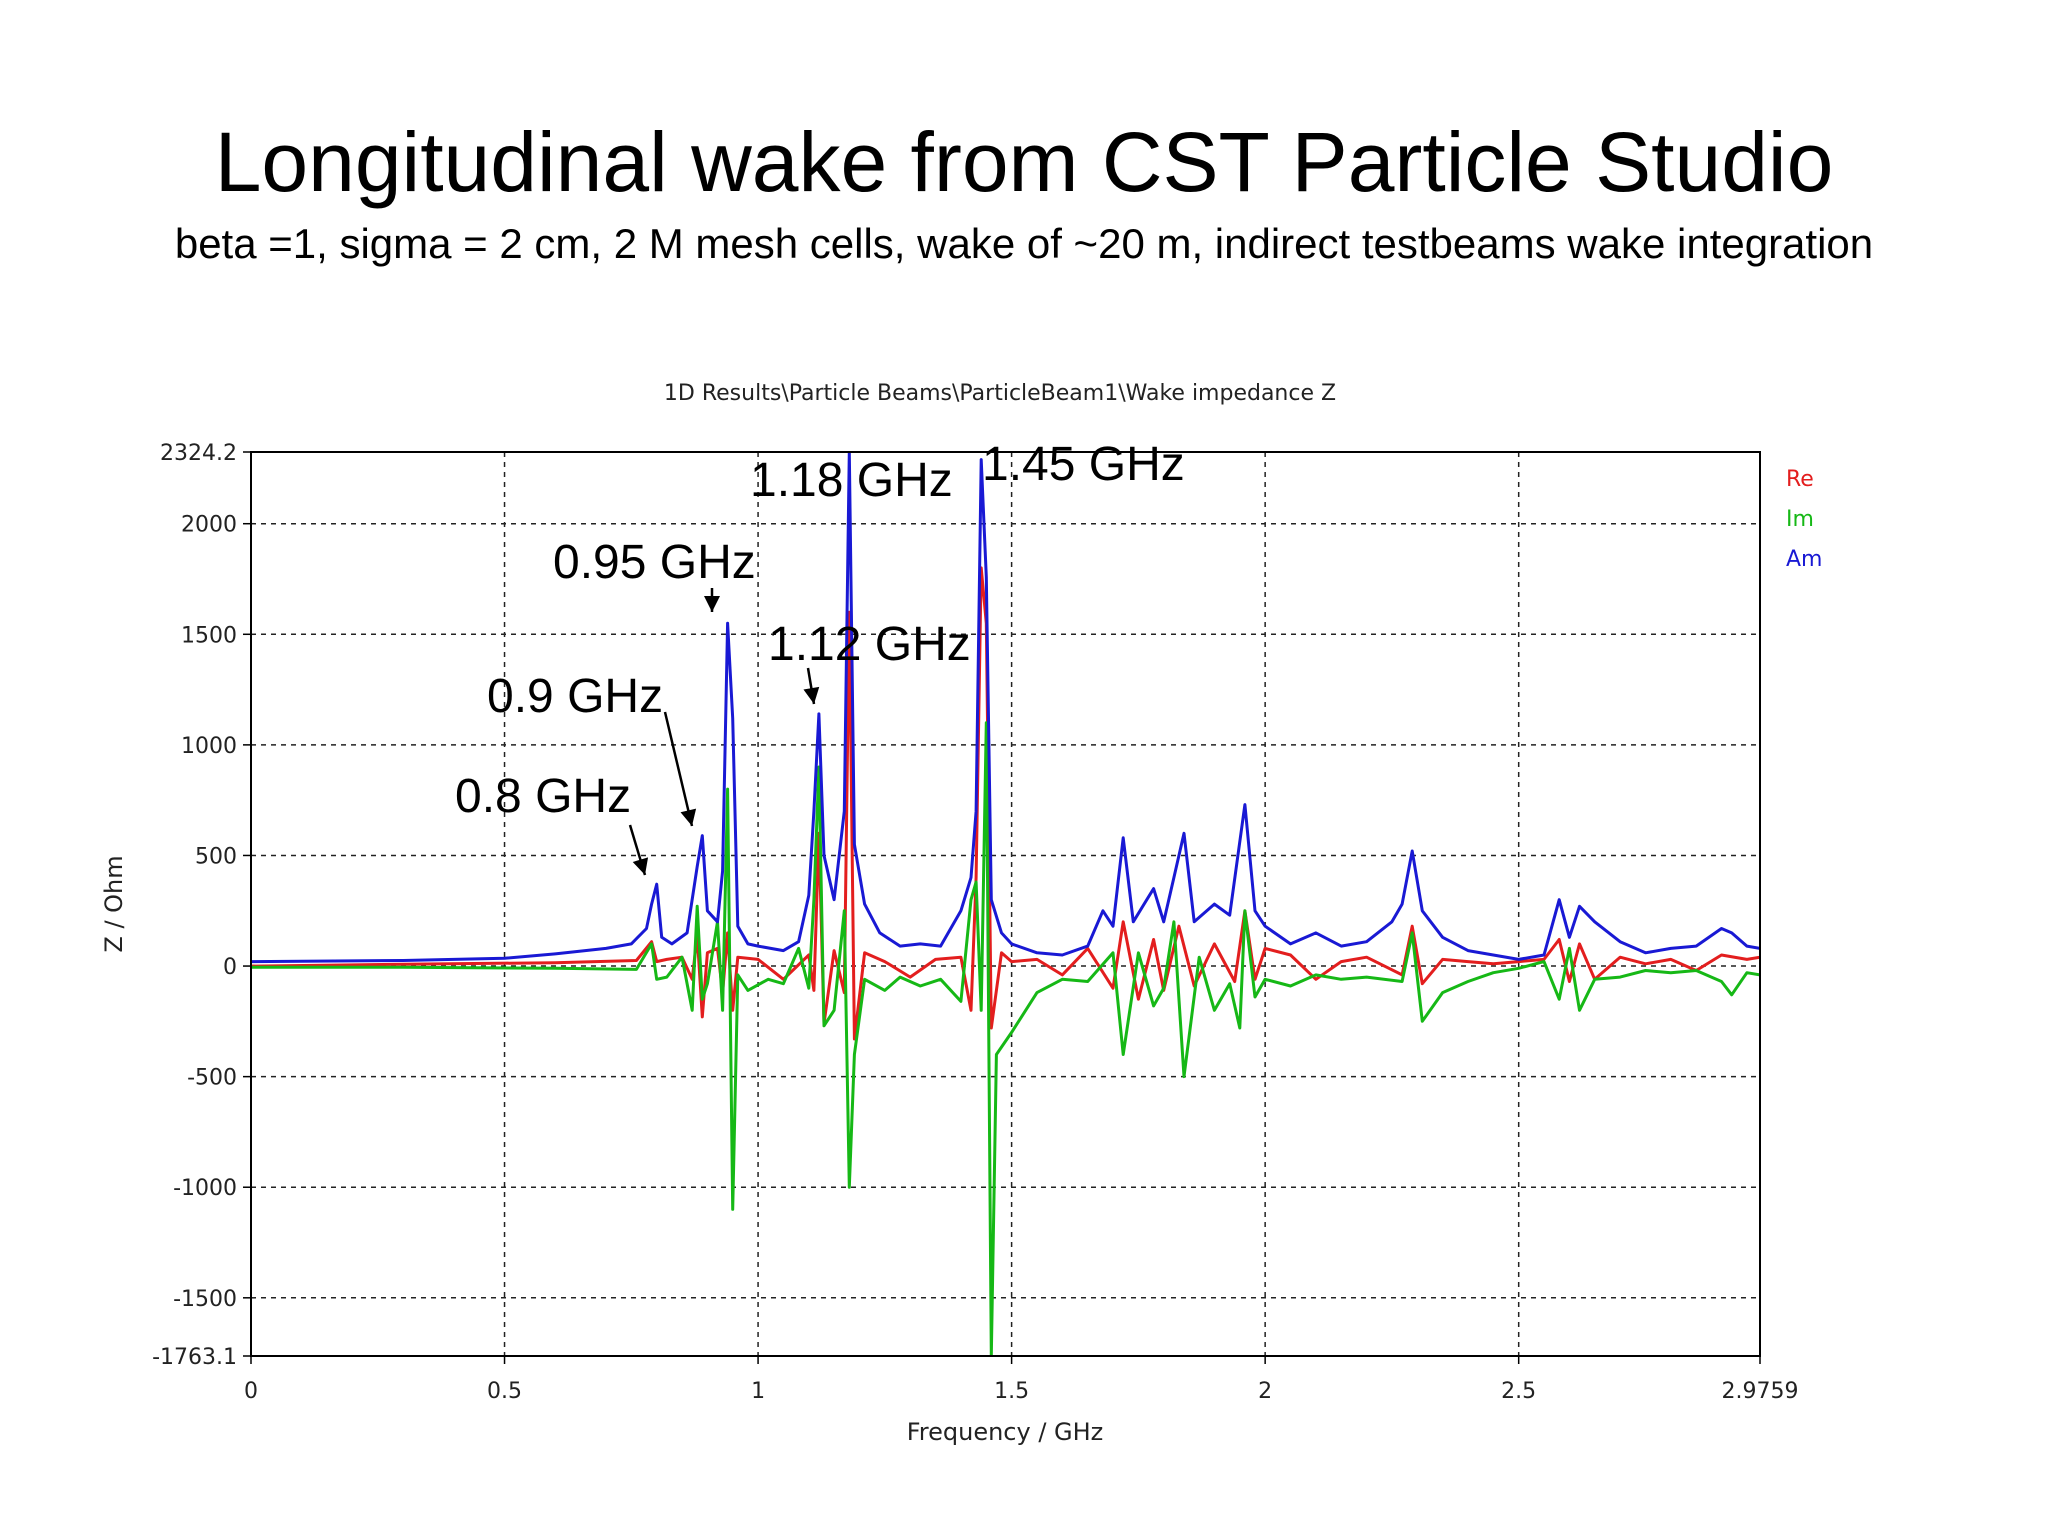  What do you see at coordinates (209, 635) in the screenshot?
I see `y-tick-label: 1500` at bounding box center [209, 635].